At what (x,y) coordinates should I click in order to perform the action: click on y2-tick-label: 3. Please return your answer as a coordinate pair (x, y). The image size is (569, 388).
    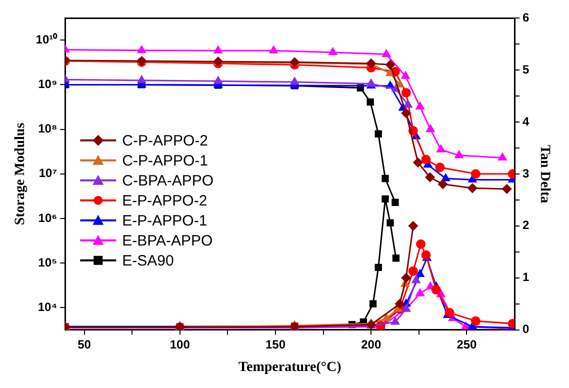
    Looking at the image, I should click on (526, 173).